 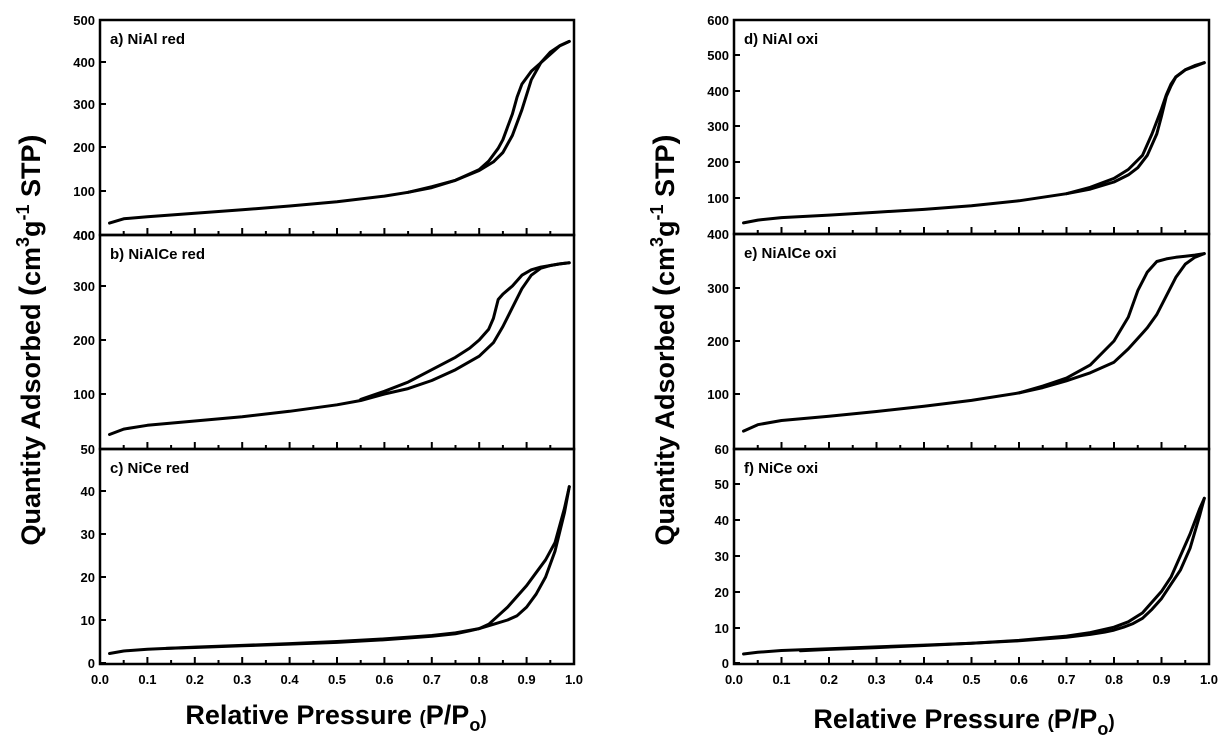 I want to click on y-axis-title-left: Quantity Adsorbed (cm3g-1 STP), so click(x=30, y=339).